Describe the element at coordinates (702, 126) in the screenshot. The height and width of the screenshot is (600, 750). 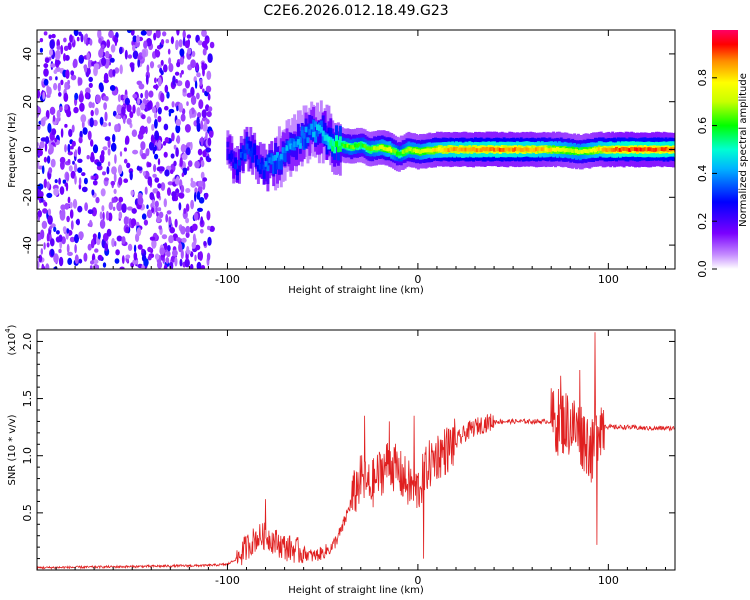
I see `colorbar-tick-label: 0.6` at that location.